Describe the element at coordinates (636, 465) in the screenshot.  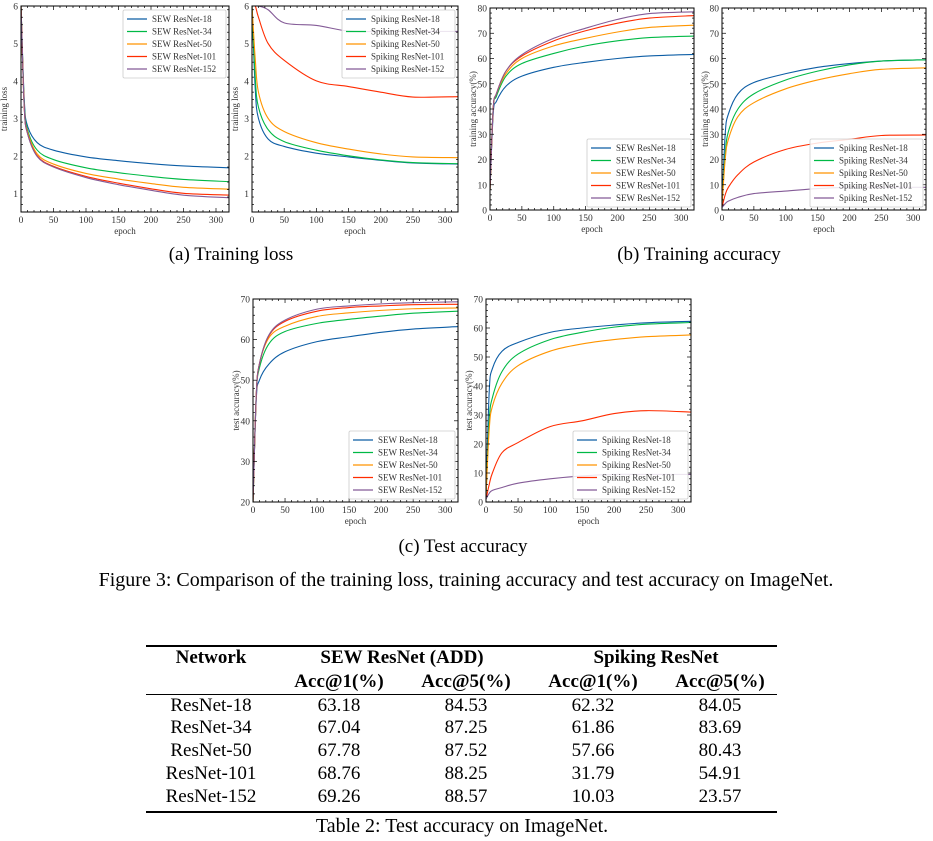
I see `legend-entry: Spiking ResNet-50` at that location.